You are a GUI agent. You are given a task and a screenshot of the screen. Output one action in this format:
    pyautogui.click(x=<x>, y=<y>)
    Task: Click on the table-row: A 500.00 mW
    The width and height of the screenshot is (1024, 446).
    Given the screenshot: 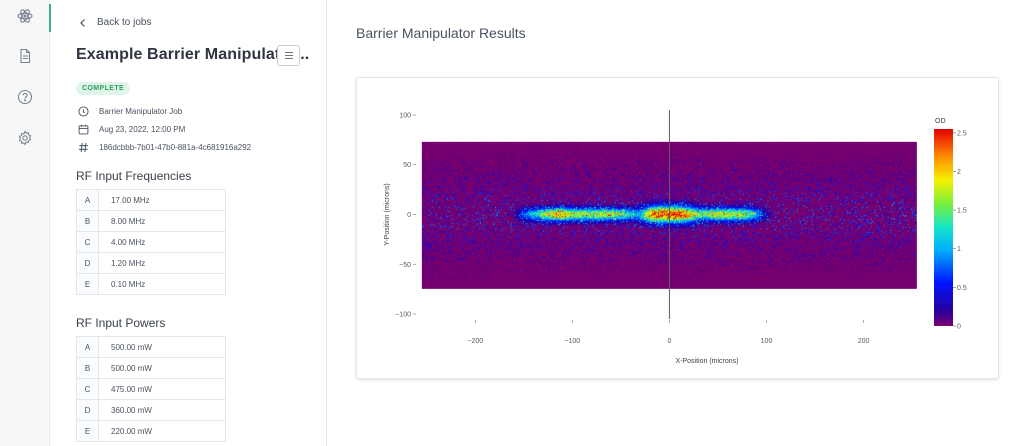 What is the action you would take?
    pyautogui.click(x=151, y=347)
    